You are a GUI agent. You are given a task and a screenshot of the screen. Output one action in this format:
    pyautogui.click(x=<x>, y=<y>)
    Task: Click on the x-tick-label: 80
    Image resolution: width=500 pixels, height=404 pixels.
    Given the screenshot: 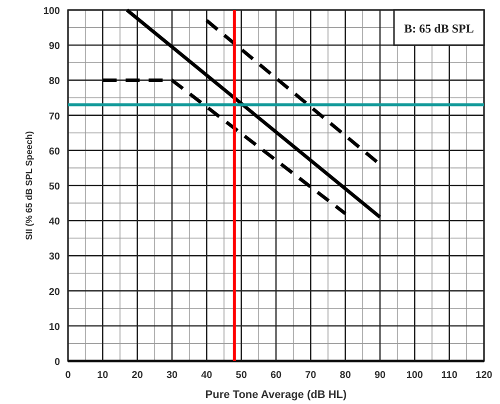 What is the action you would take?
    pyautogui.click(x=346, y=375)
    